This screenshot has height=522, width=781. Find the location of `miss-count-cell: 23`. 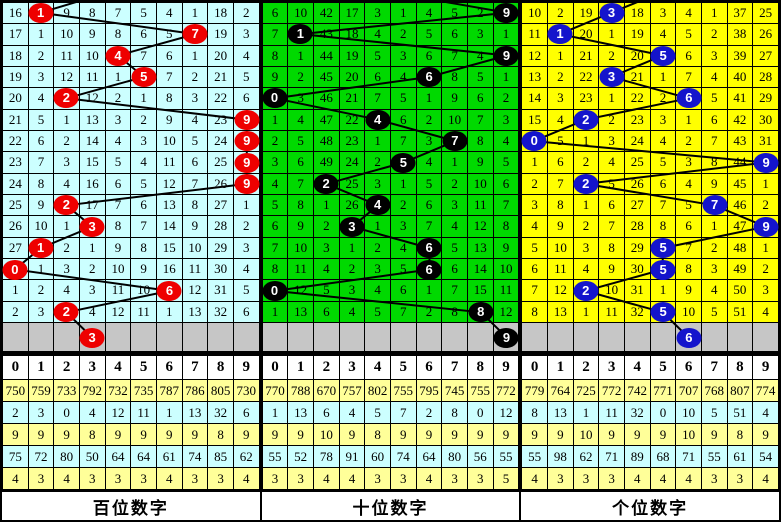

miss-count-cell: 23 is located at coordinates (15, 162).